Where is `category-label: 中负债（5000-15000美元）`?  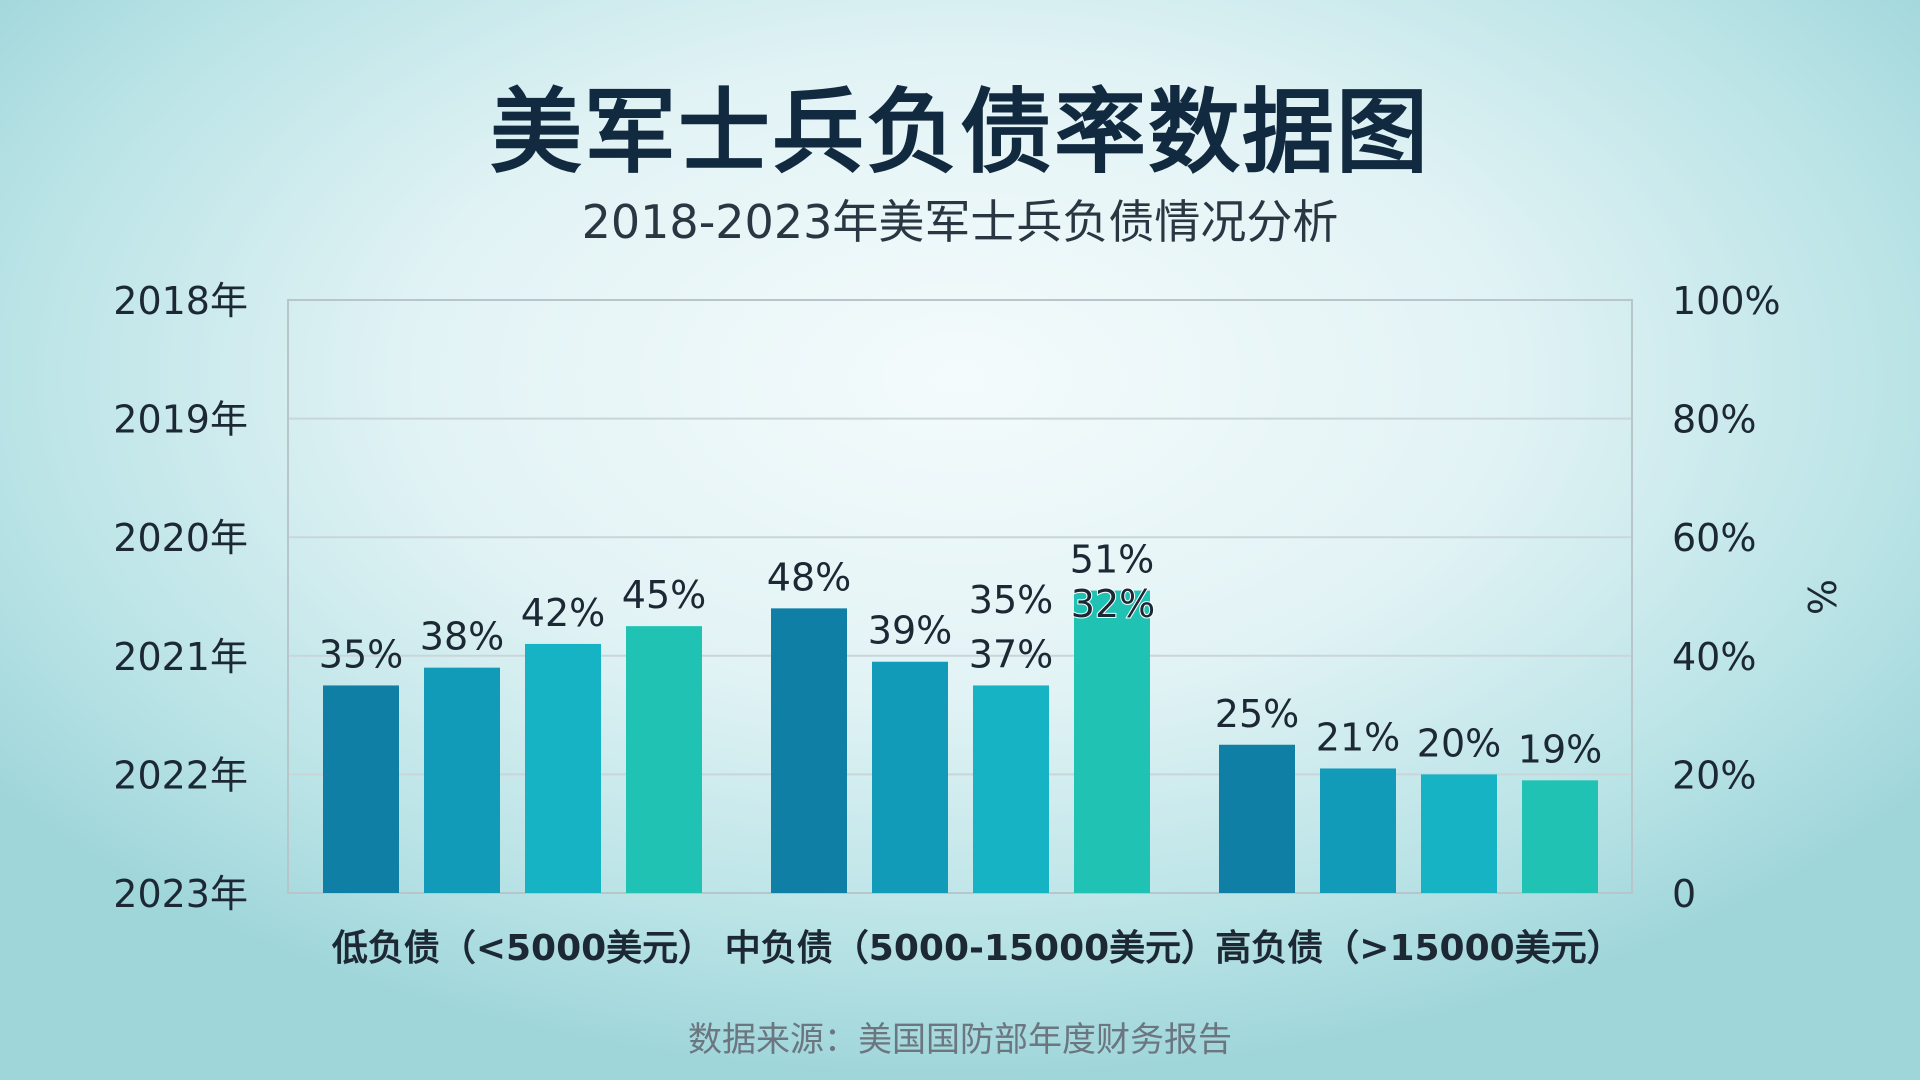 category-label: 中负债（5000-15000美元） is located at coordinates (971, 948).